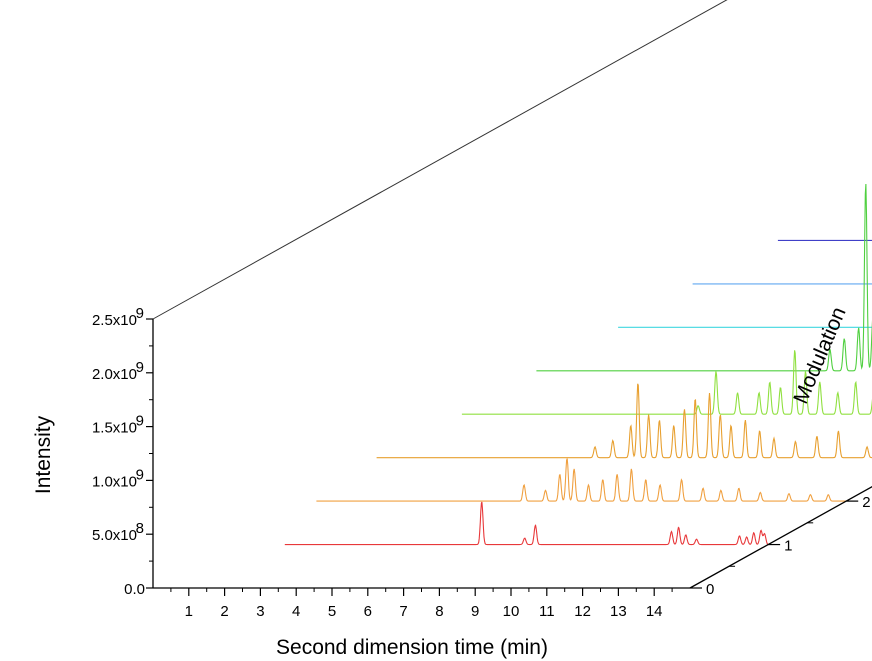 The width and height of the screenshot is (872, 661). I want to click on y-tick-exponent: 8, so click(140, 528).